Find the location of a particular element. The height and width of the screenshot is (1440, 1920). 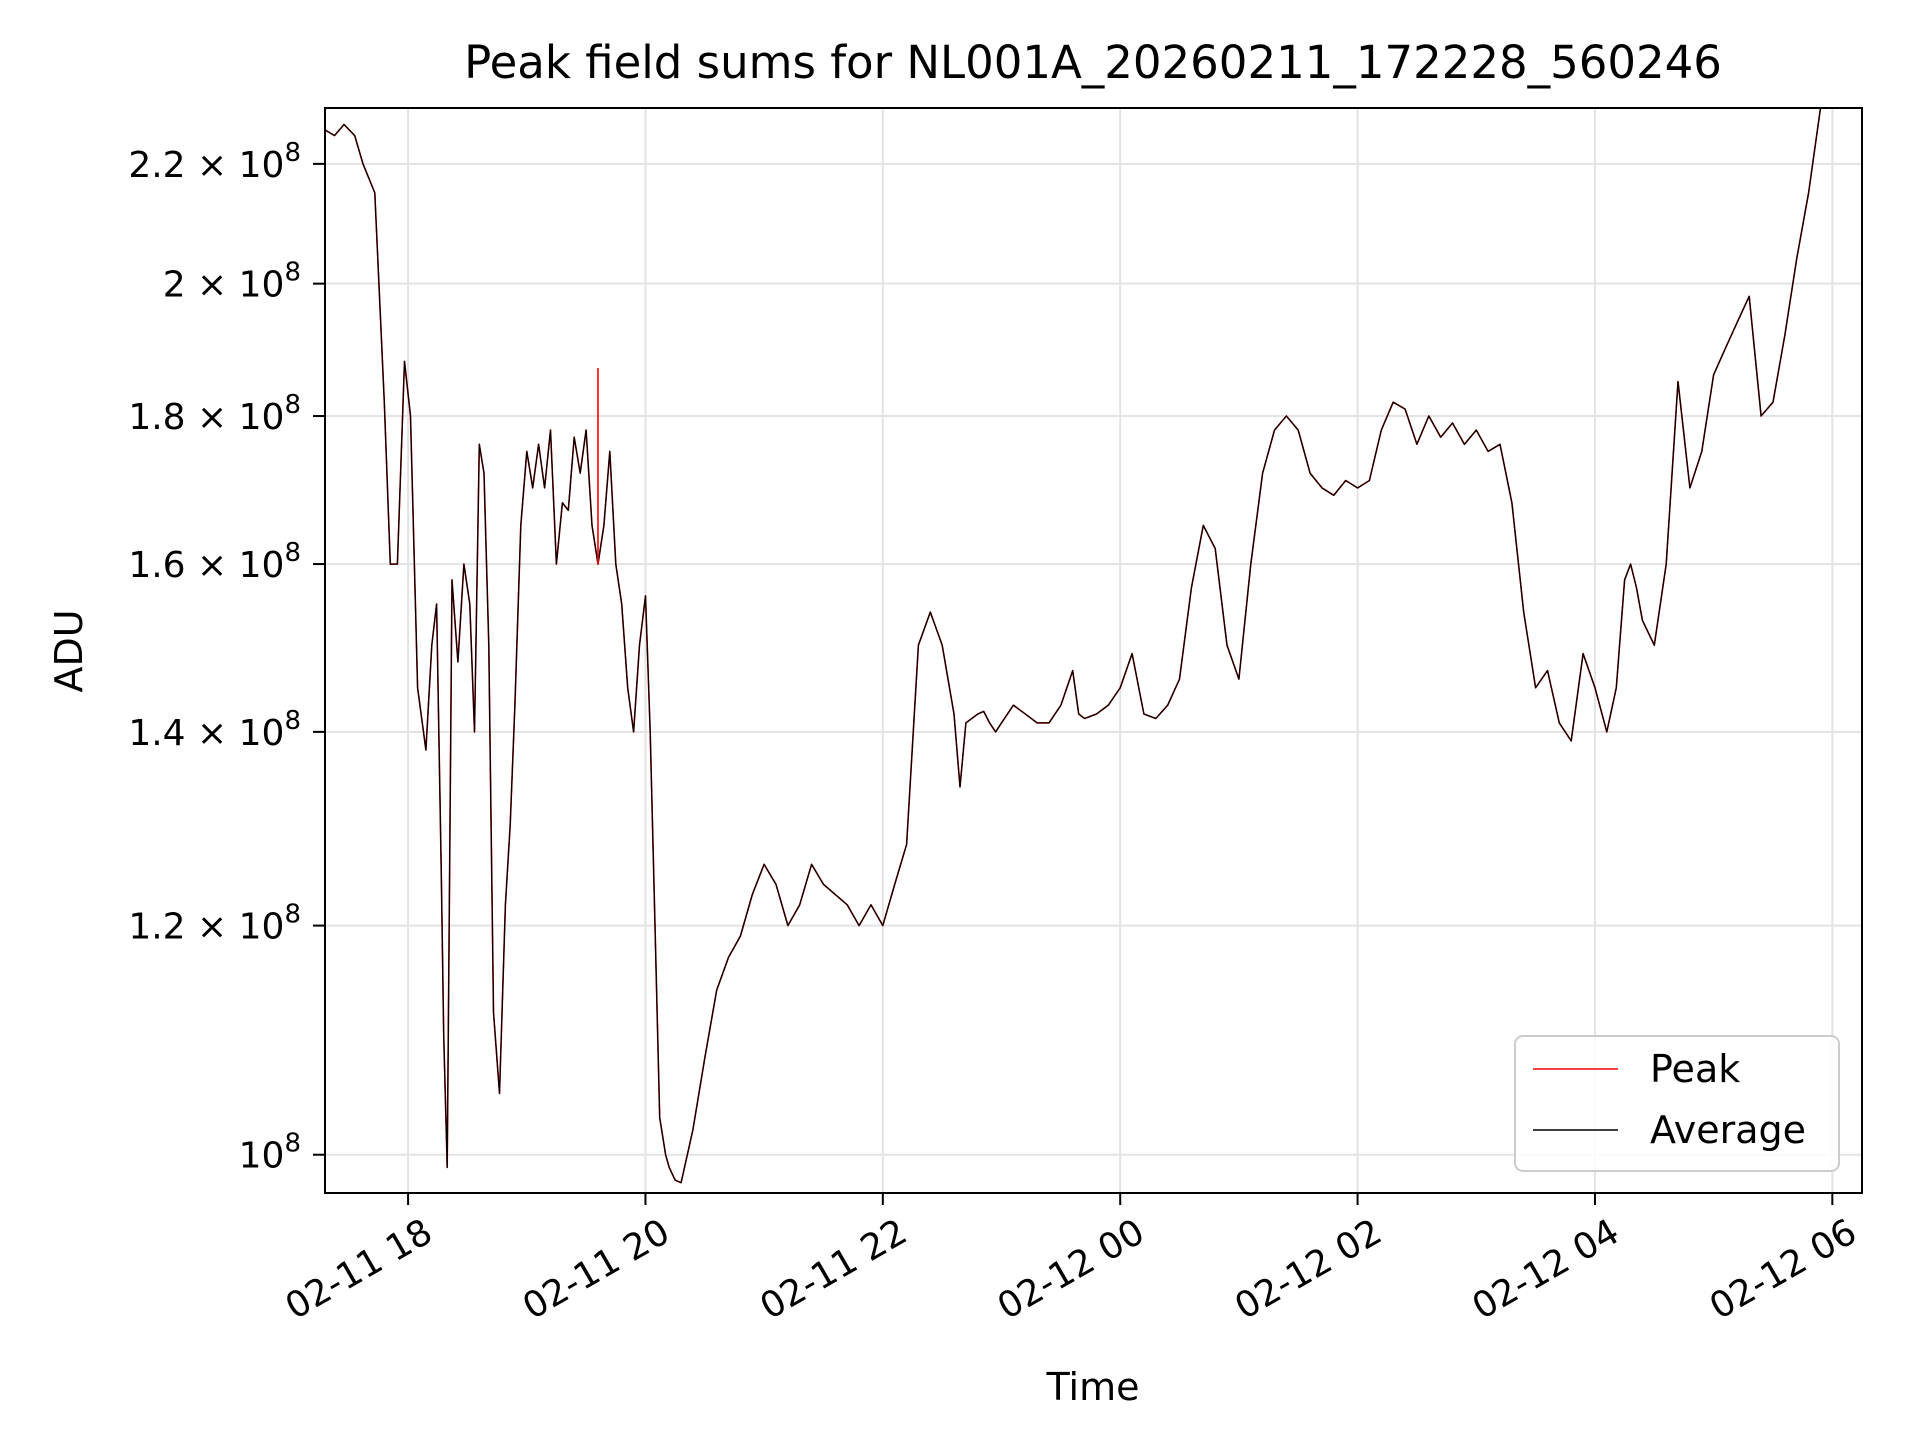

y-tick-label: 108 is located at coordinates (270, 1153).